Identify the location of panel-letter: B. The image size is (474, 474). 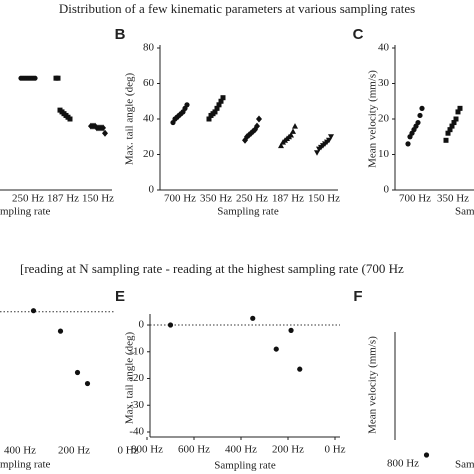
(120, 34).